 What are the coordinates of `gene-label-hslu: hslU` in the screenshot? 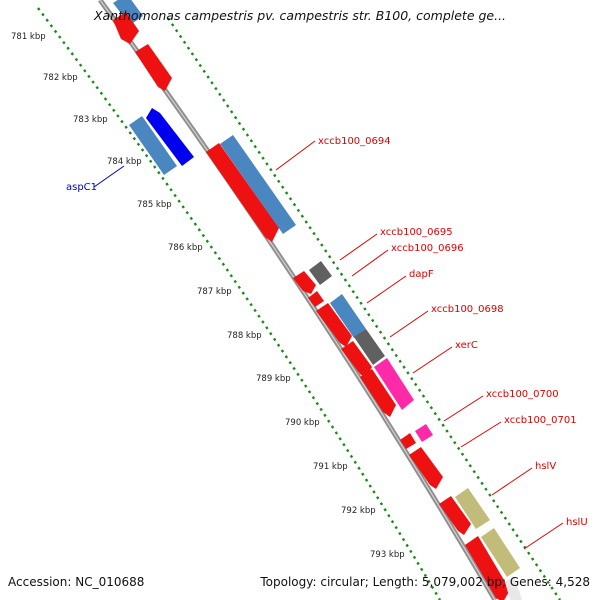 It's located at (577, 522).